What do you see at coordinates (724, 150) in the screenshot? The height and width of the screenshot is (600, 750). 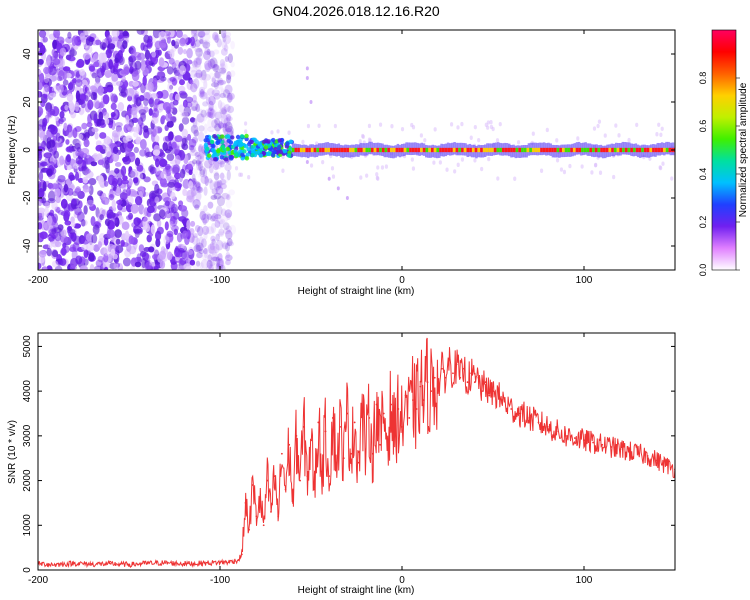 I see `colorbar-frame` at bounding box center [724, 150].